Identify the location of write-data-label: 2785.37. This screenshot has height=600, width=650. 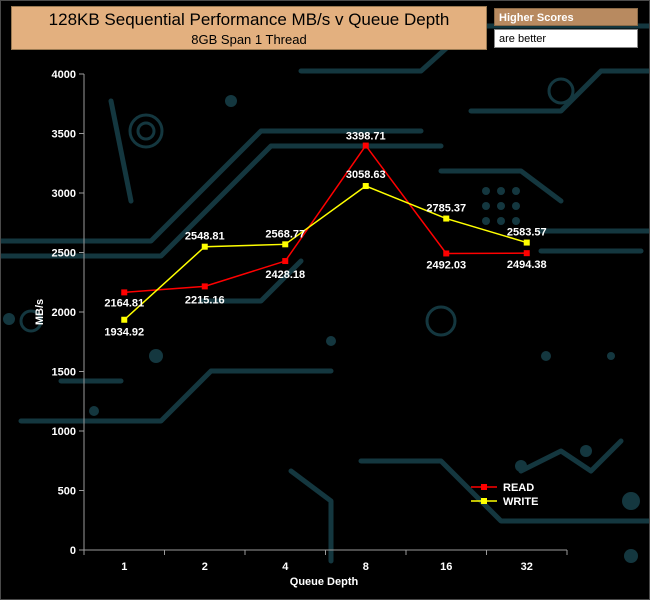
(446, 209).